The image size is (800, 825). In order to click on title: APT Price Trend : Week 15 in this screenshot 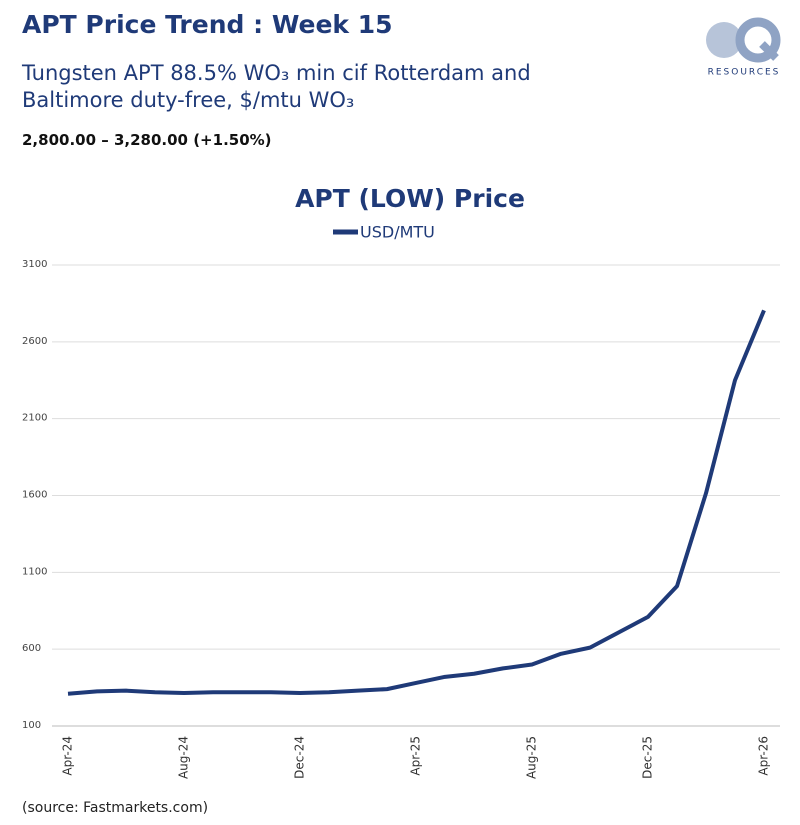, I will do `click(207, 24)`.